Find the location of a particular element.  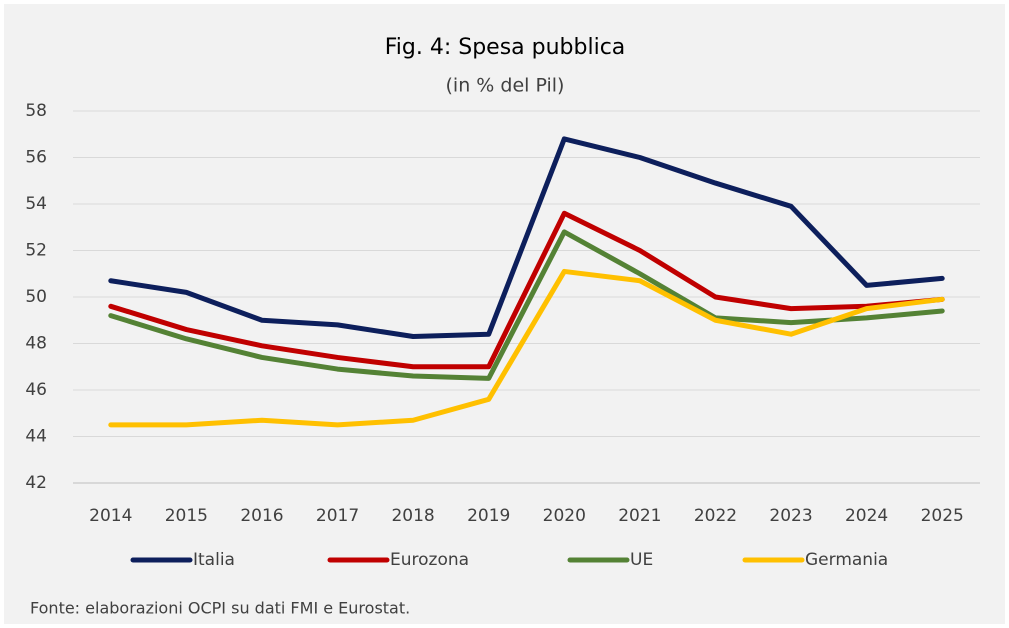

legend-label: UE is located at coordinates (641, 560).